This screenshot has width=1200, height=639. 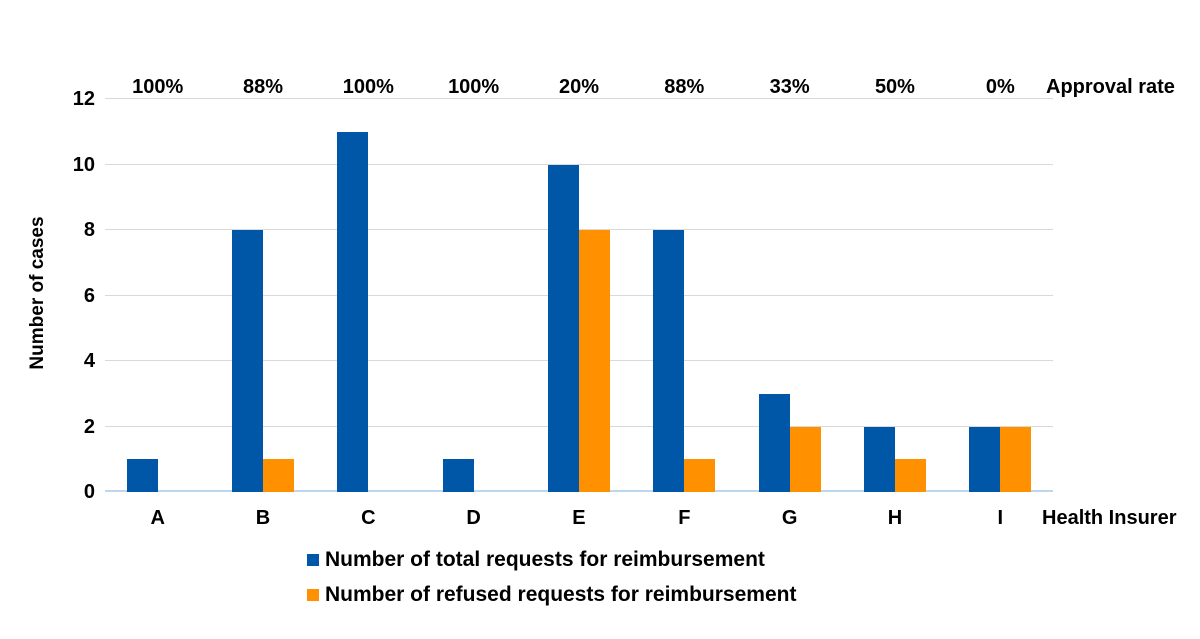 I want to click on total-requests-bar-B, so click(x=247, y=361).